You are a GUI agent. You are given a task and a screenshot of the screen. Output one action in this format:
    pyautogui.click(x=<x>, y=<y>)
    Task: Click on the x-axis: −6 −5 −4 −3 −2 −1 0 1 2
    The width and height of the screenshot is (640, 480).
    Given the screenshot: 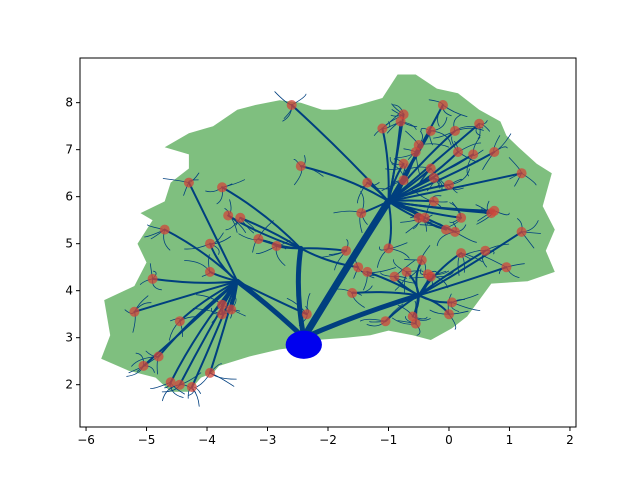 What is the action you would take?
    pyautogui.click(x=325, y=437)
    